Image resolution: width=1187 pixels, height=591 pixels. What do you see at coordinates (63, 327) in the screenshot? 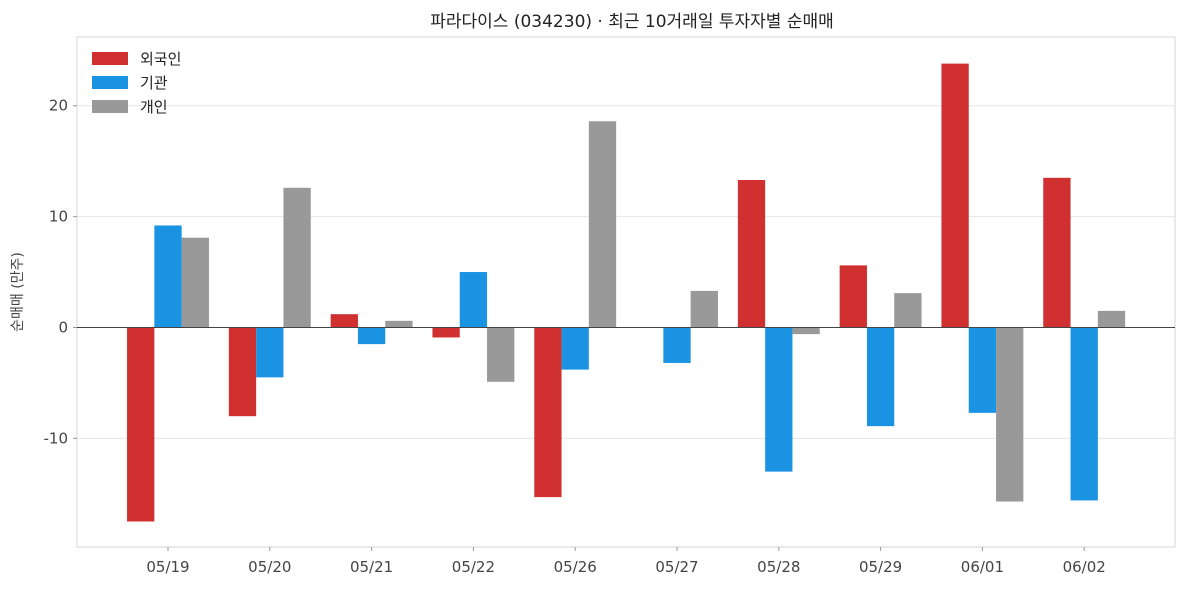
I see `y-tick-label: 0` at bounding box center [63, 327].